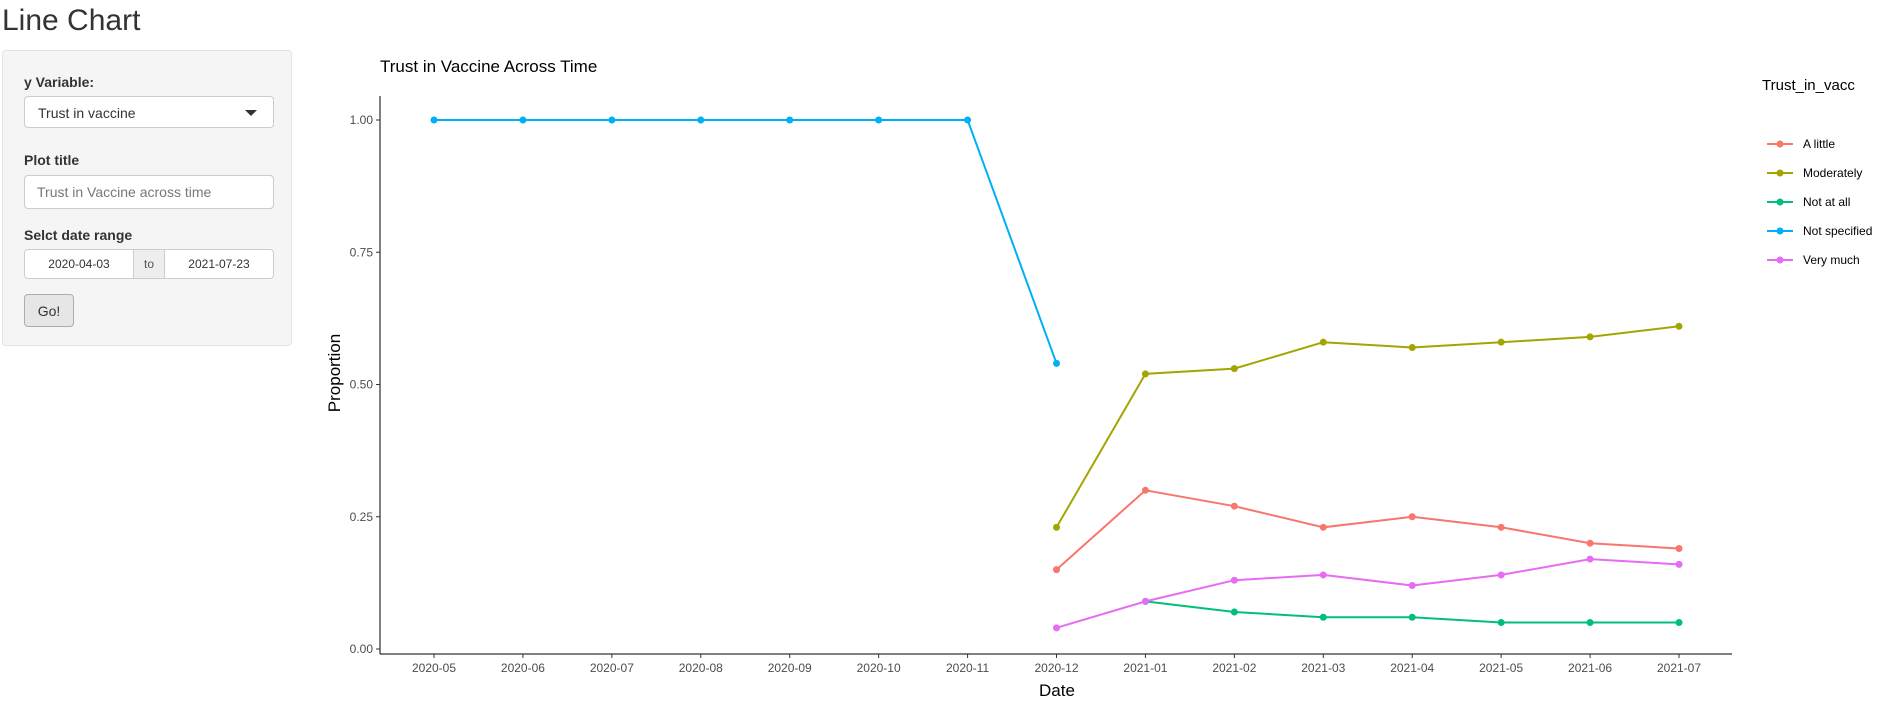 The image size is (1889, 718). Describe the element at coordinates (1368, 593) in the screenshot. I see `series-line-very-much` at that location.